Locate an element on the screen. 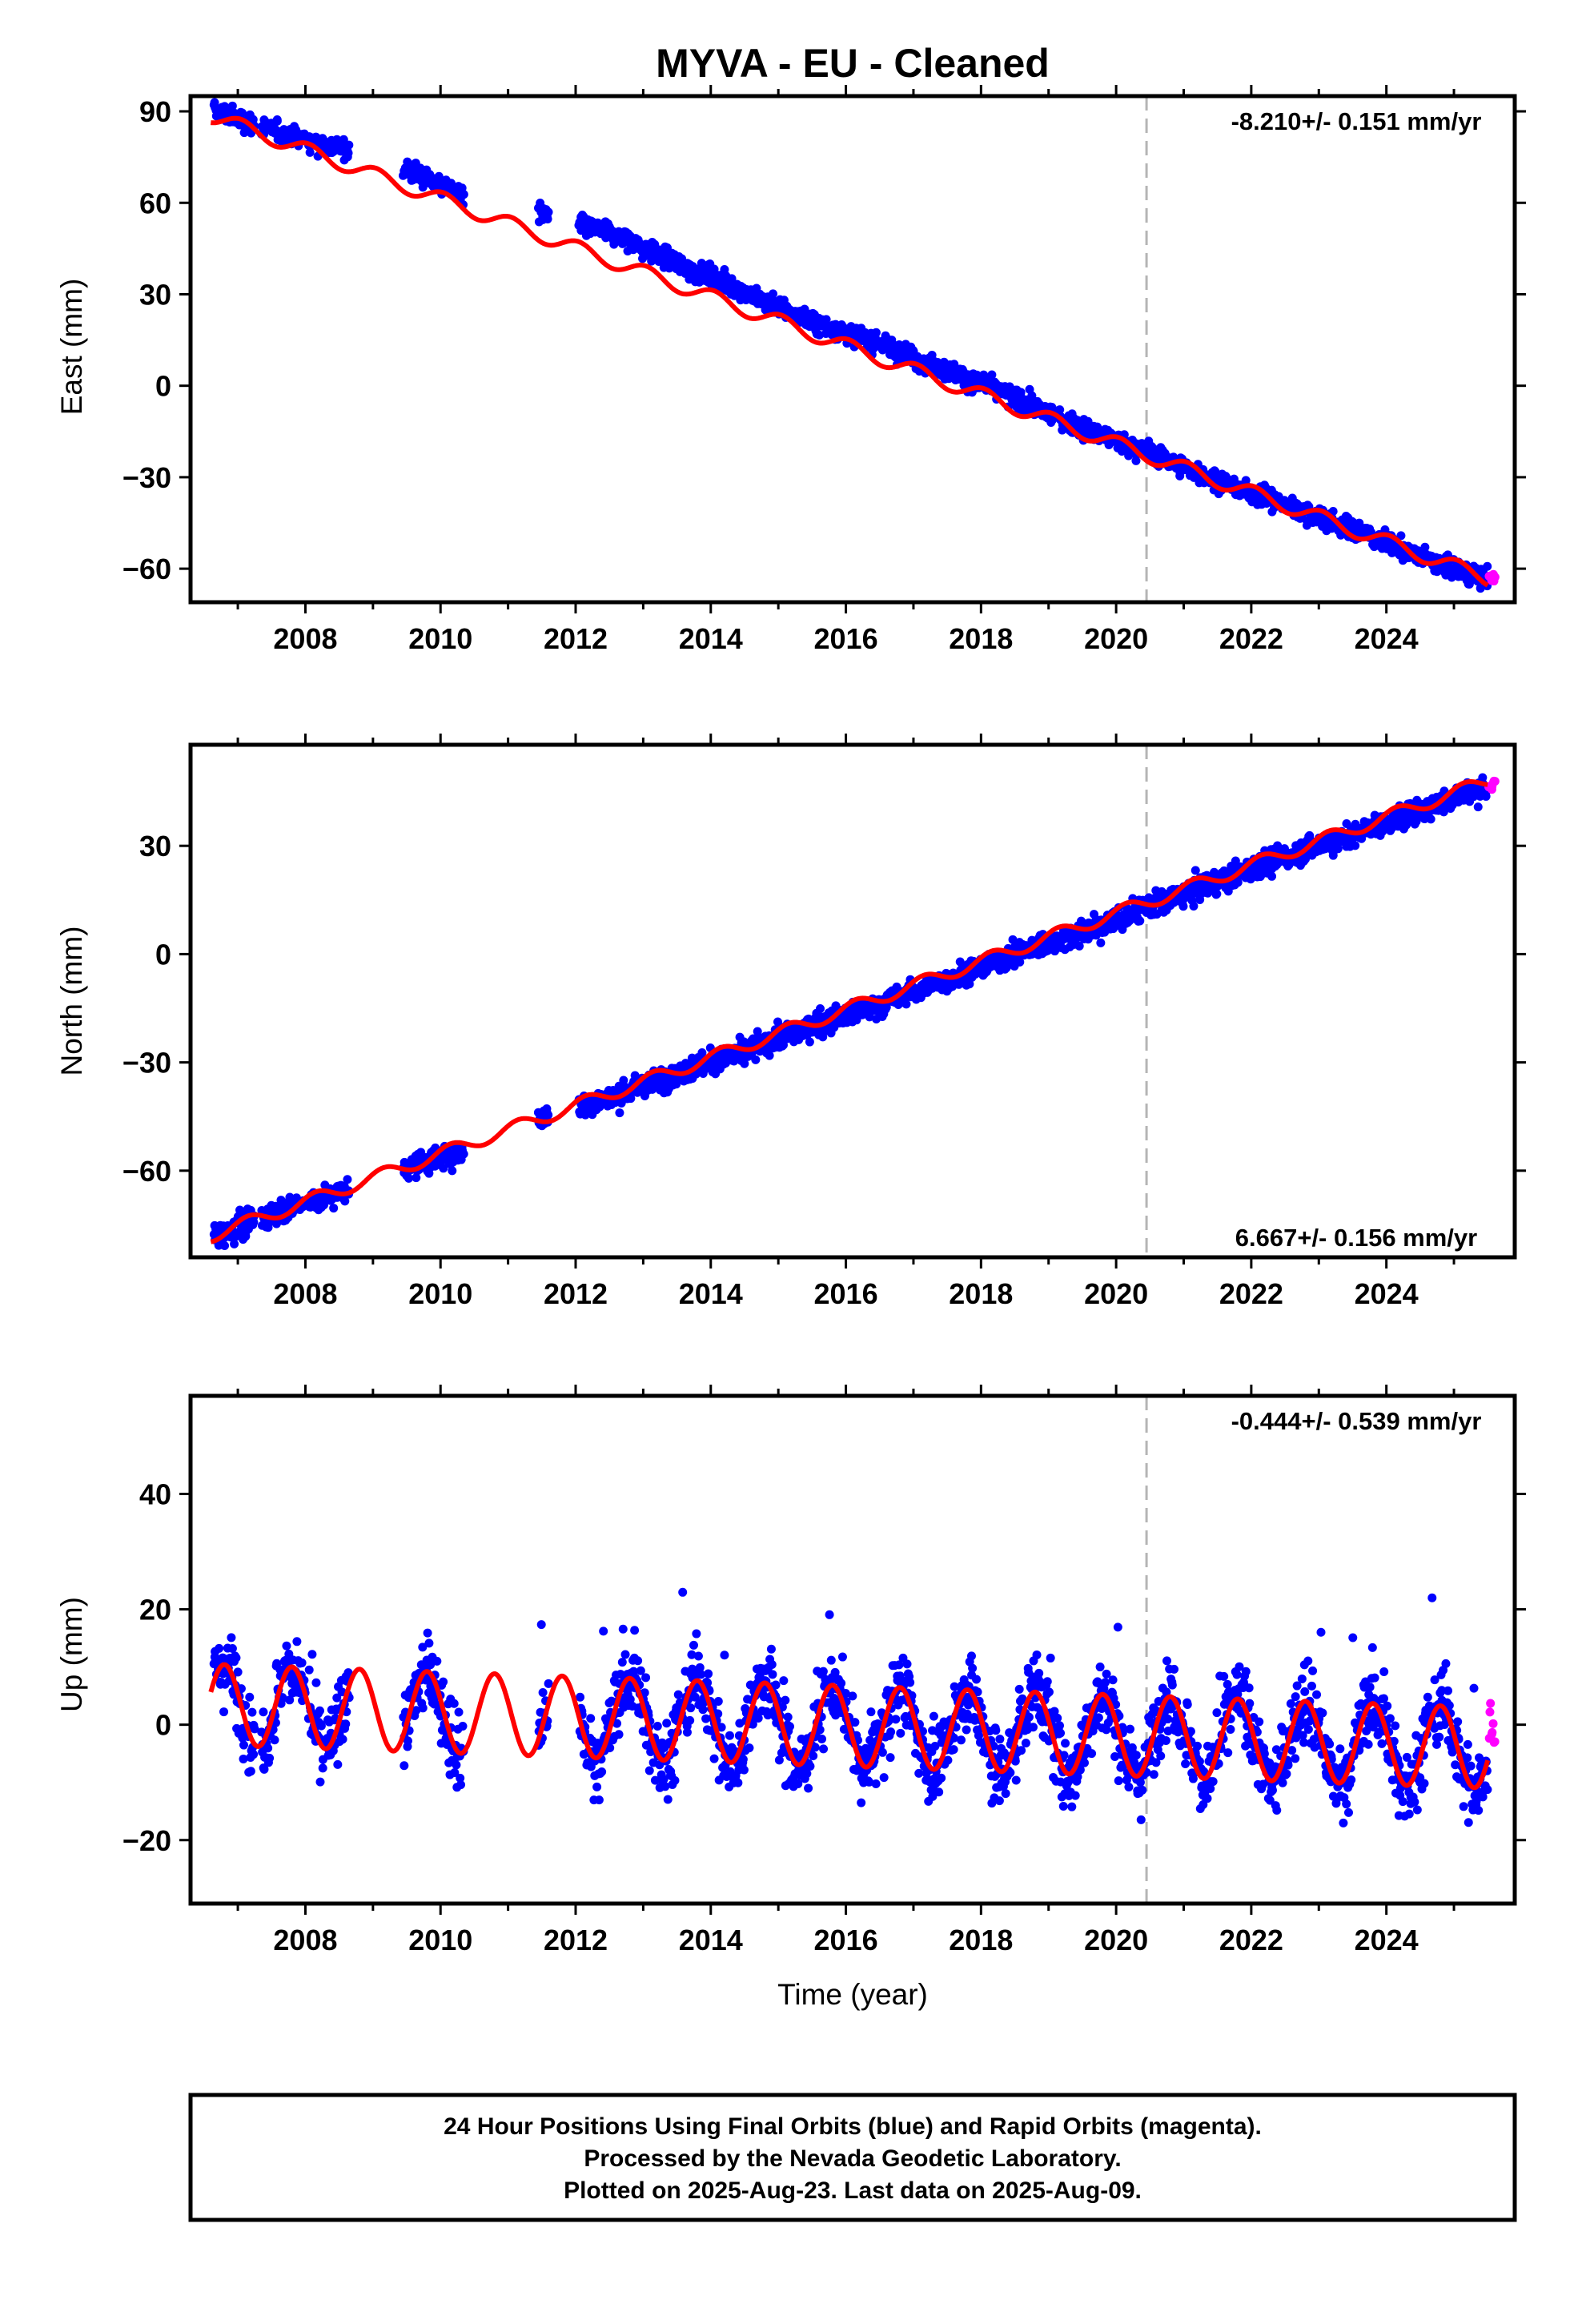 The height and width of the screenshot is (2324, 1582). east-x-tick-label: 2020 is located at coordinates (1116, 638).